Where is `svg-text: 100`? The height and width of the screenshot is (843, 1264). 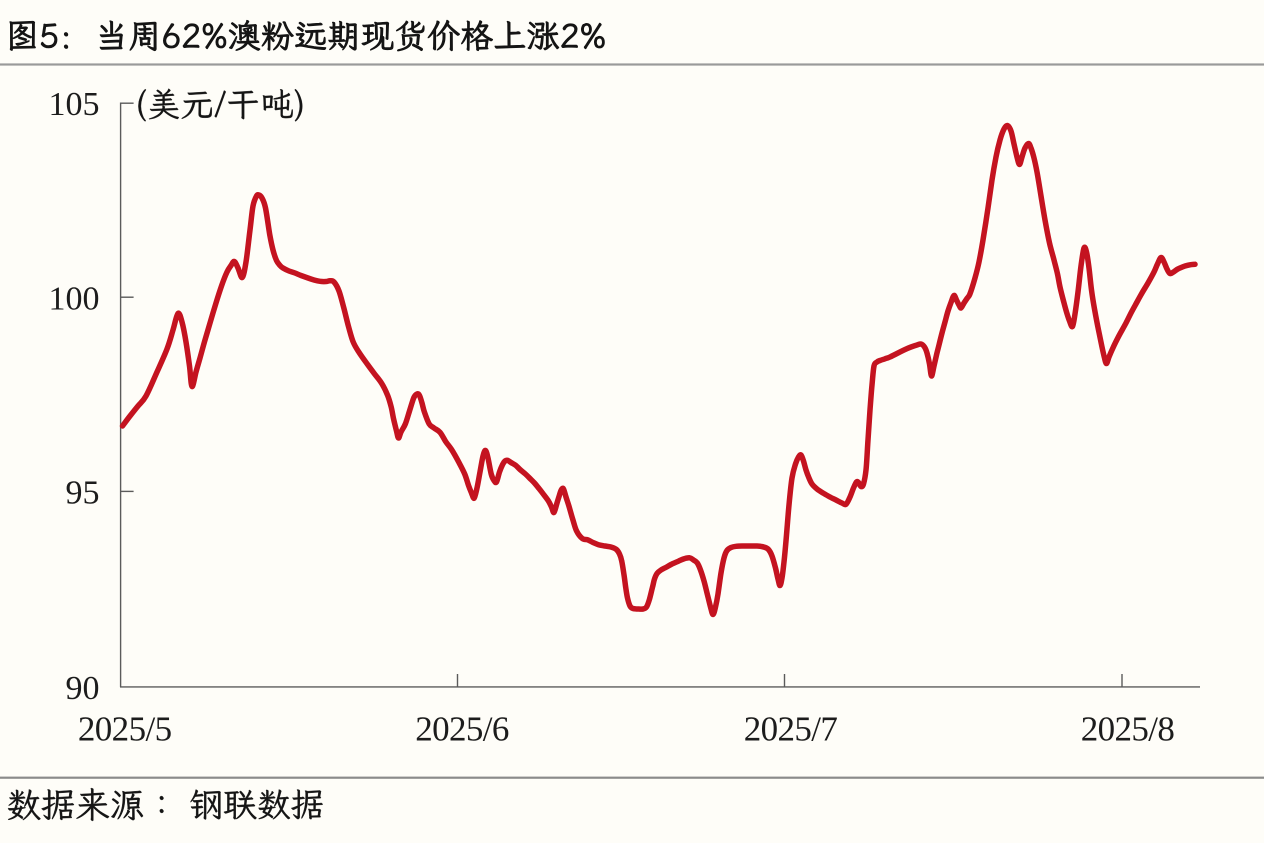
svg-text: 100 is located at coordinates (74, 298).